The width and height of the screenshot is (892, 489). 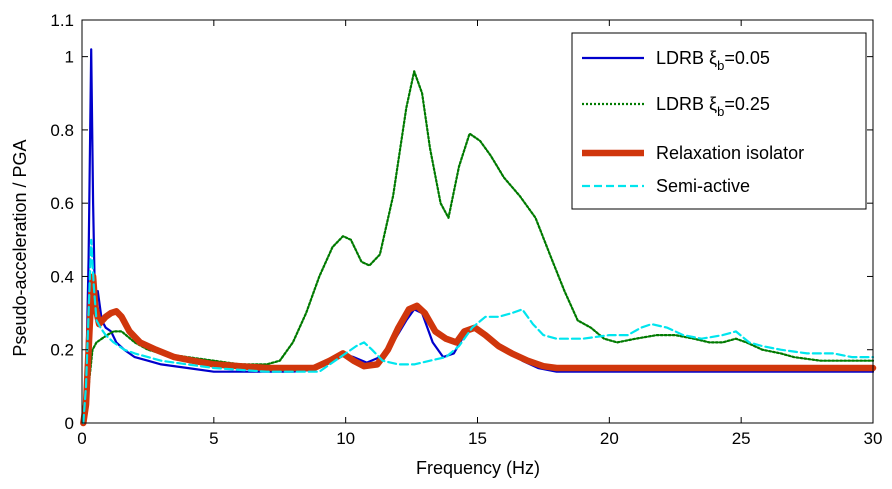 What do you see at coordinates (62, 276) in the screenshot?
I see `y-tick-label: 0.4` at bounding box center [62, 276].